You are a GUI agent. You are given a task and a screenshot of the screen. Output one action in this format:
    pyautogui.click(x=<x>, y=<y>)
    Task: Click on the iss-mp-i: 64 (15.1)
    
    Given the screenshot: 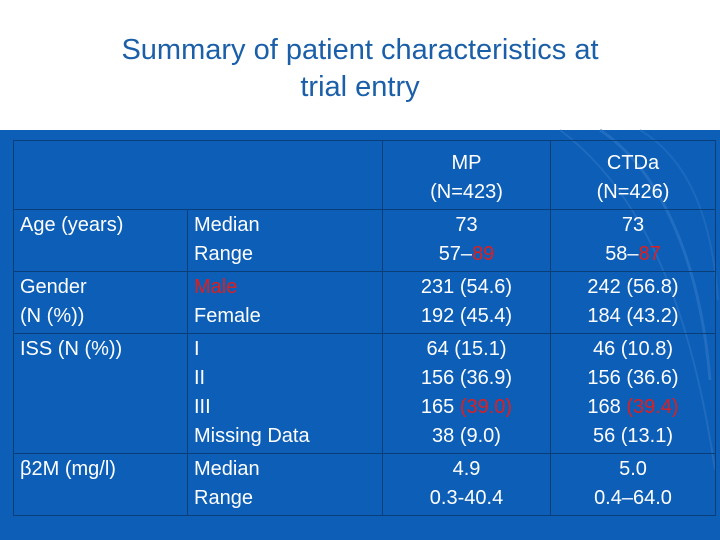 What is the action you would take?
    pyautogui.click(x=466, y=349)
    